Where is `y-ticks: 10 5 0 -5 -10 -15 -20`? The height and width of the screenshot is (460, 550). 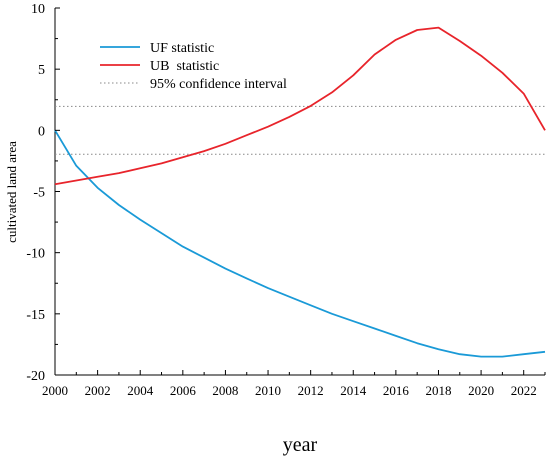
y-ticks: 10 5 0 -5 -10 -15 -20 is located at coordinates (43, 193).